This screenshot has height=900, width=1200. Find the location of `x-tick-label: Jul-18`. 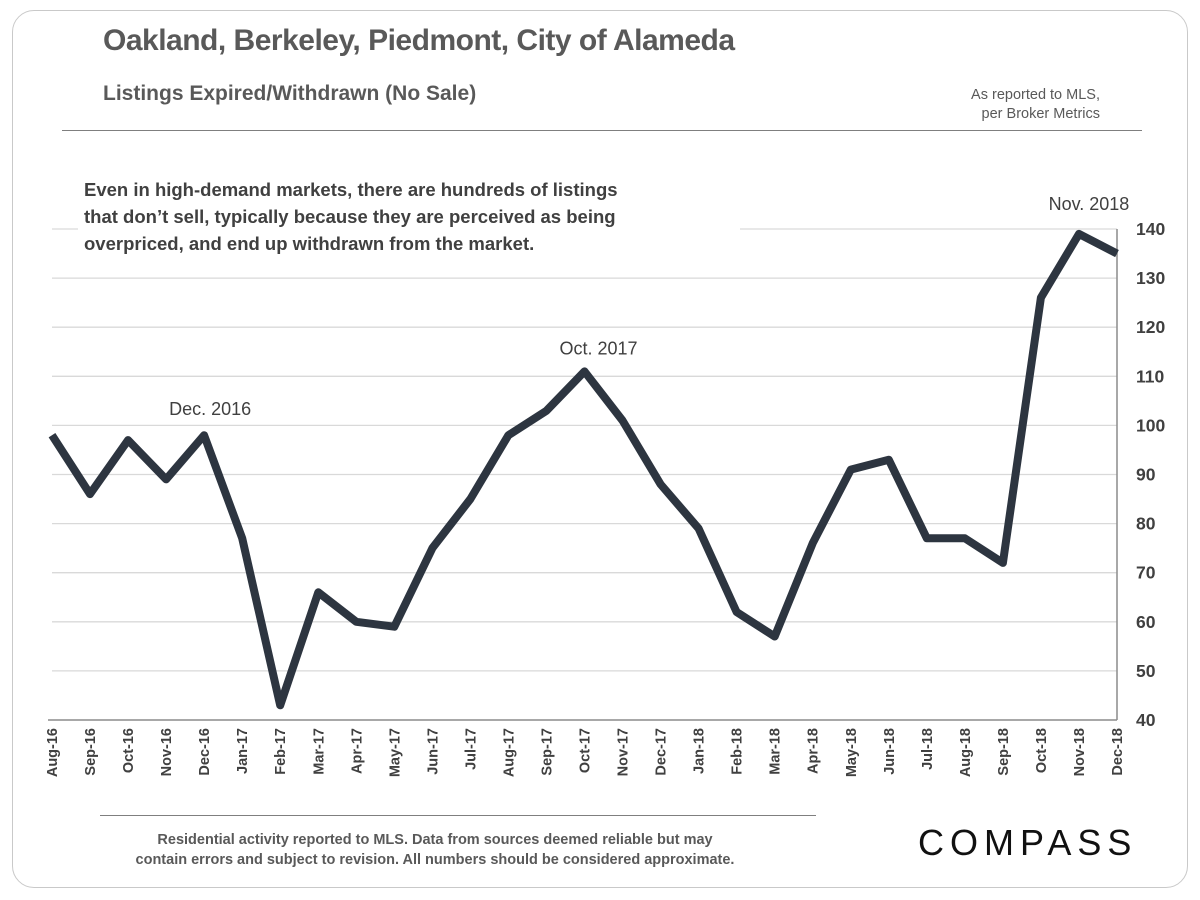

x-tick-label: Jul-18 is located at coordinates (928, 749).